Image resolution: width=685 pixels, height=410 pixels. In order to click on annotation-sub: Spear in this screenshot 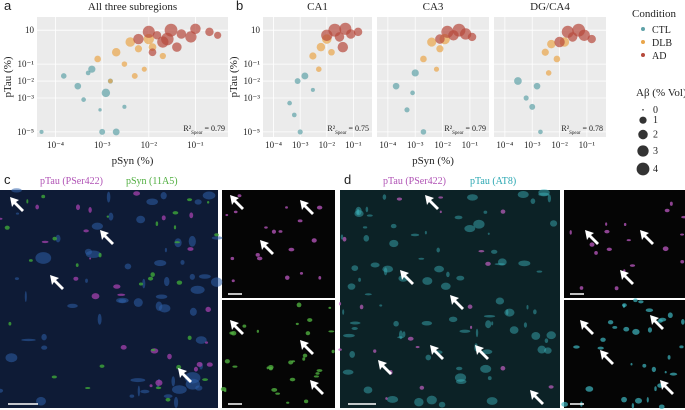, I will do `click(341, 133)`.